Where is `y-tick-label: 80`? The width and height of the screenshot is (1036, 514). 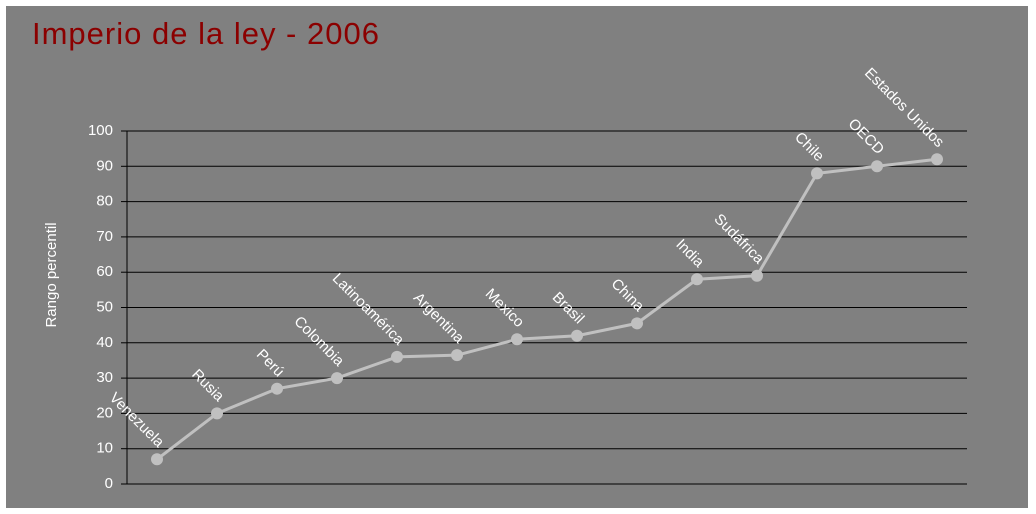
y-tick-label: 80 is located at coordinates (104, 201).